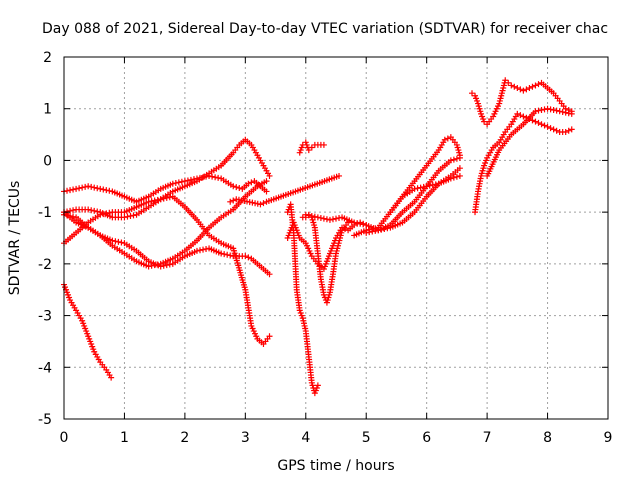  Describe the element at coordinates (184, 438) in the screenshot. I see `x-tick-label: 2` at that location.